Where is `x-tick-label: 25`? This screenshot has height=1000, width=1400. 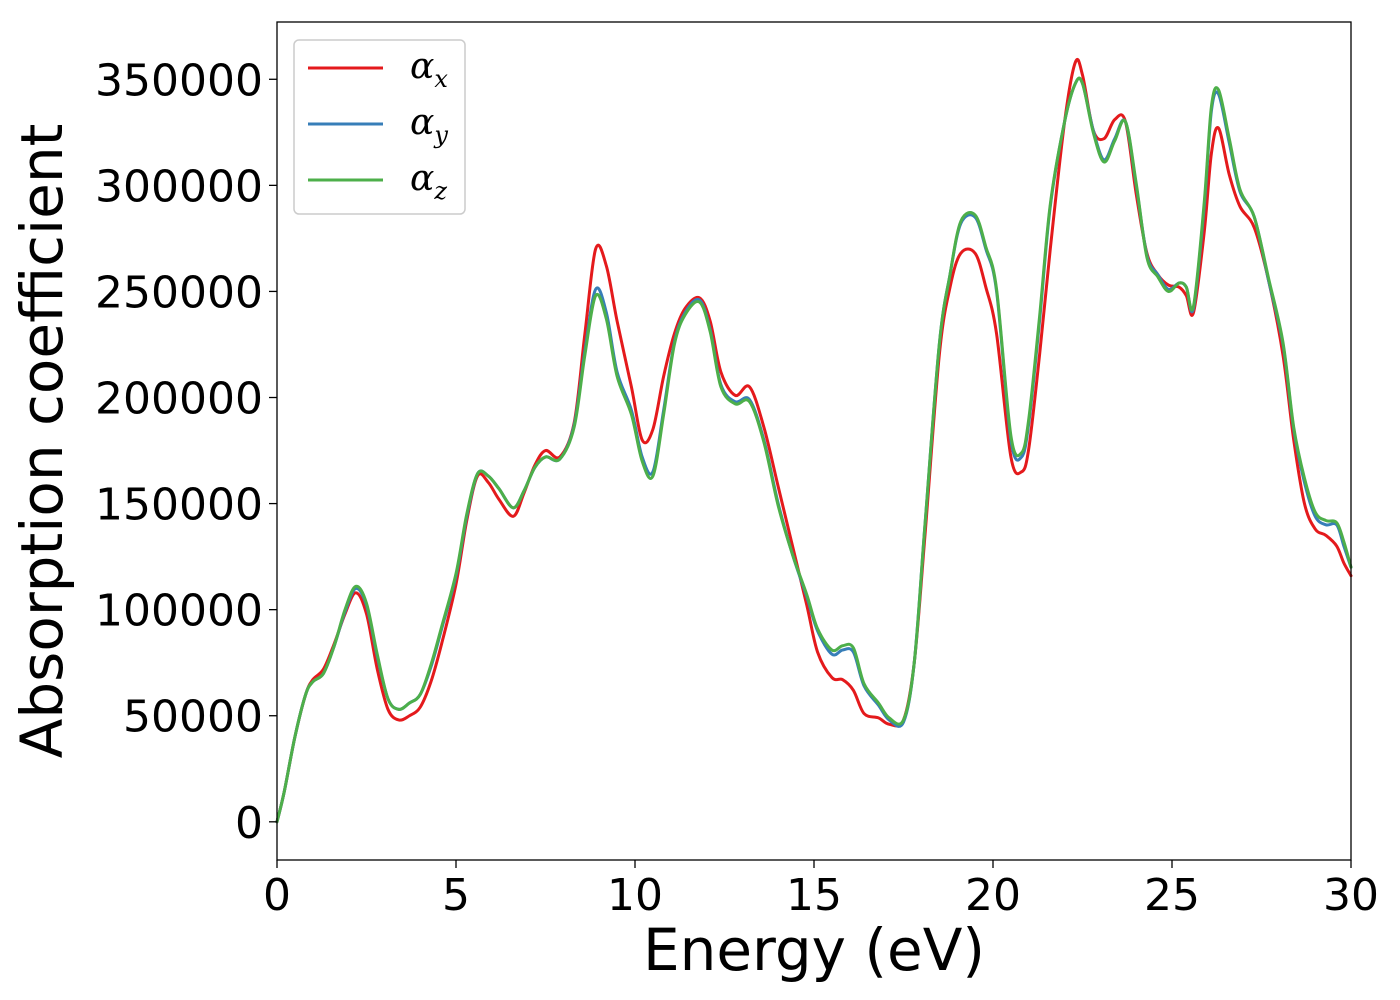 x-tick-label: 25 is located at coordinates (1172, 895).